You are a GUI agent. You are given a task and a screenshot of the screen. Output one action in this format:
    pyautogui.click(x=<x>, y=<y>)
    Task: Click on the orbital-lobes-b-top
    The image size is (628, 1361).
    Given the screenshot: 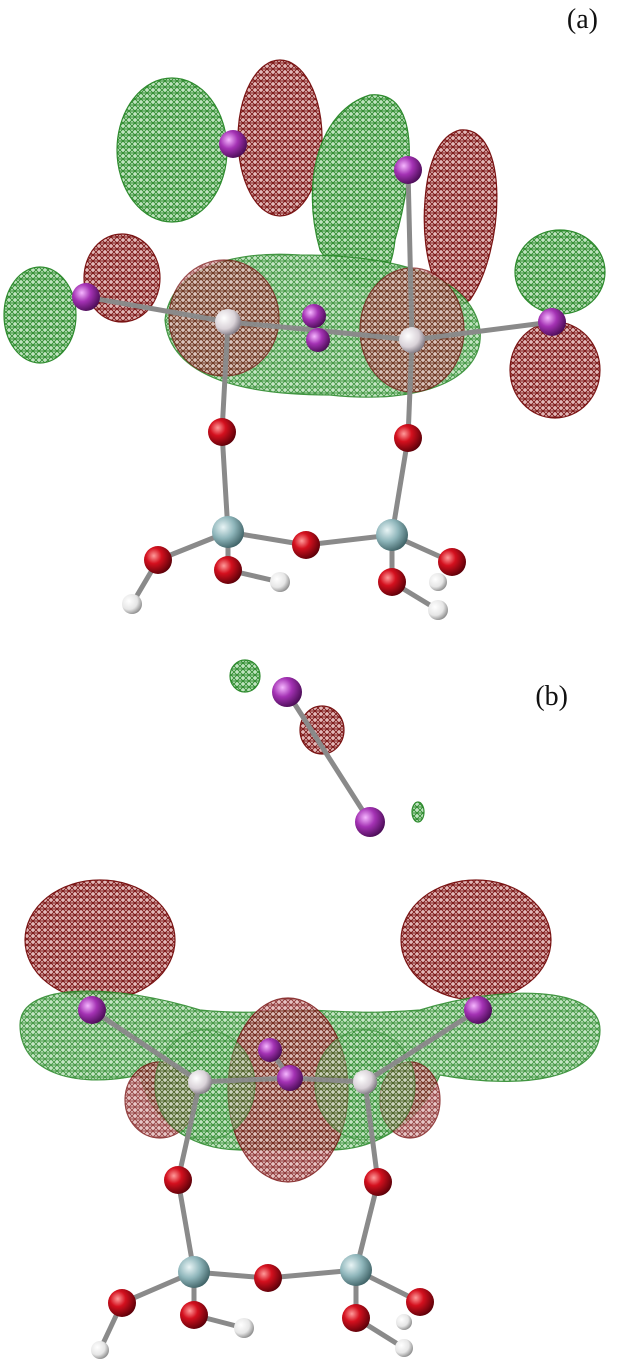 What is the action you would take?
    pyautogui.click(x=327, y=741)
    